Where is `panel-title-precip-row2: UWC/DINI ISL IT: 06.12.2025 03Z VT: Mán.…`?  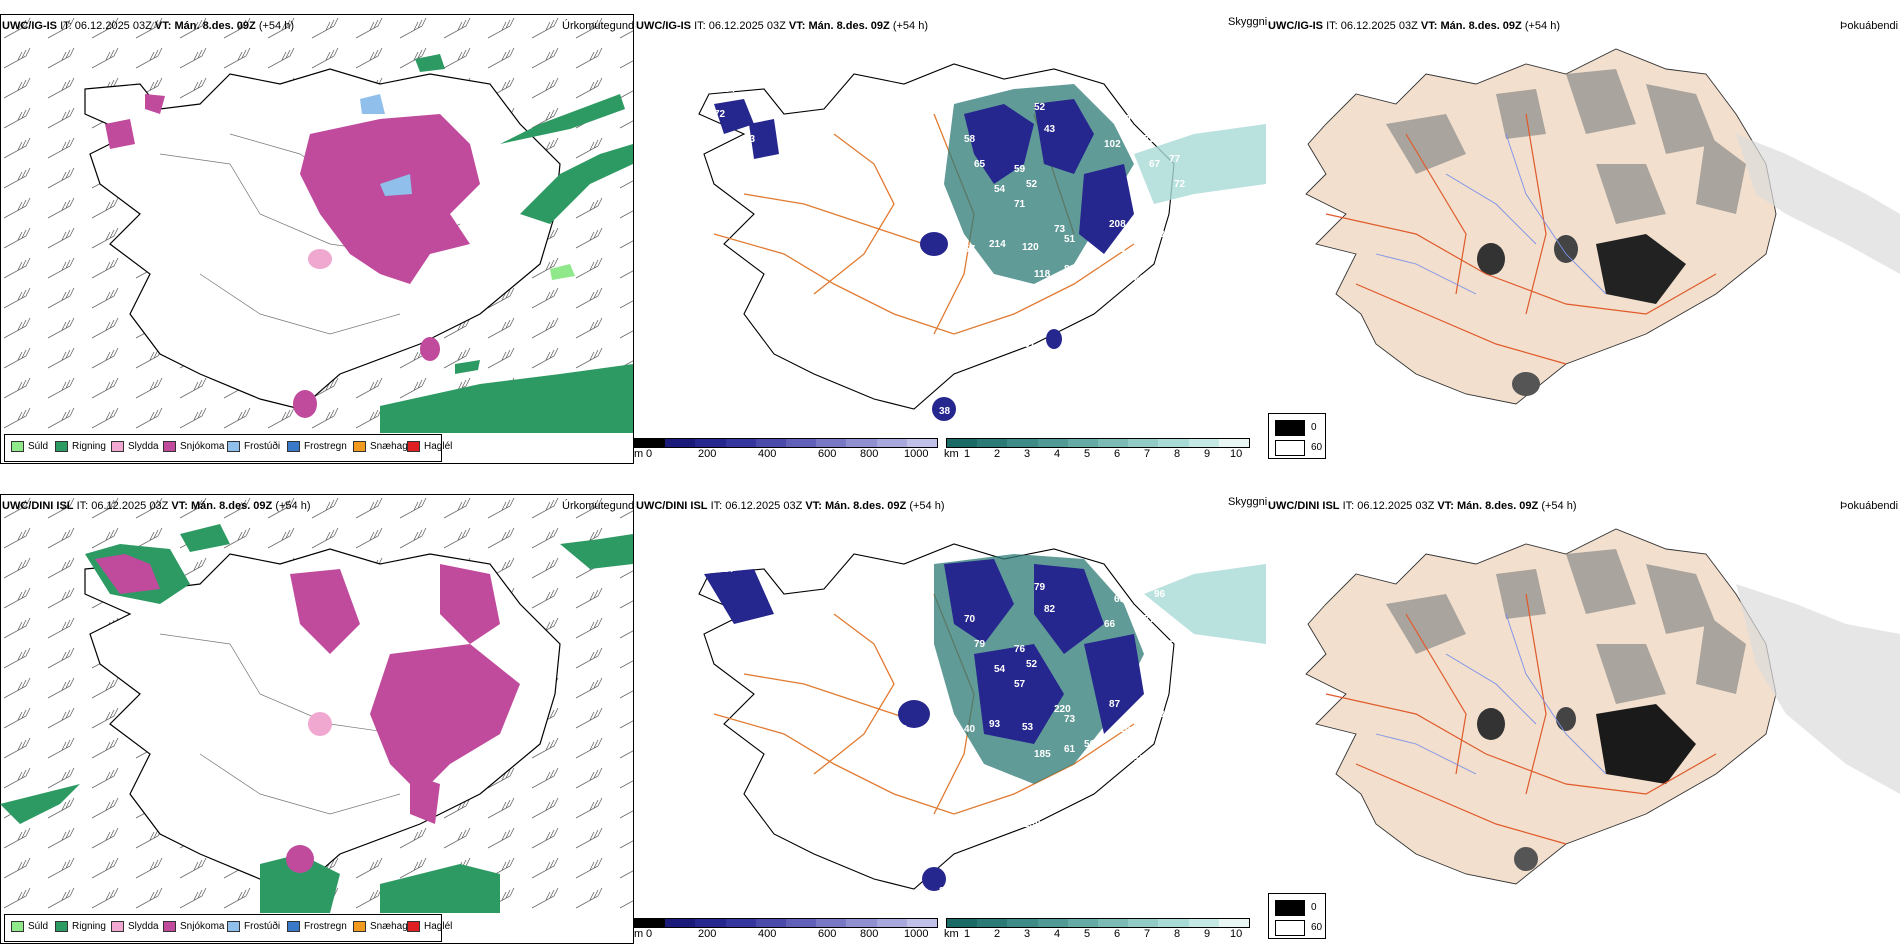 panel-title-precip-row2: UWC/DINI ISL IT: 06.12.2025 03Z VT: Mán.… is located at coordinates (156, 506).